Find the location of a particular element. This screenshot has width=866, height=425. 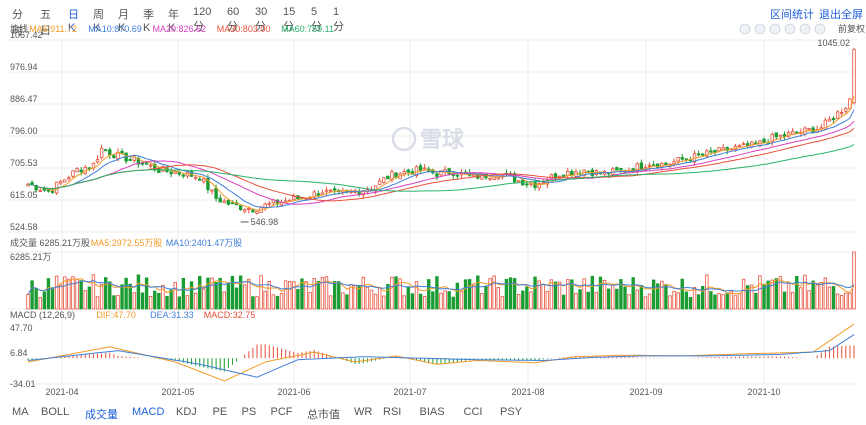

prev-icon is located at coordinates (790, 29).